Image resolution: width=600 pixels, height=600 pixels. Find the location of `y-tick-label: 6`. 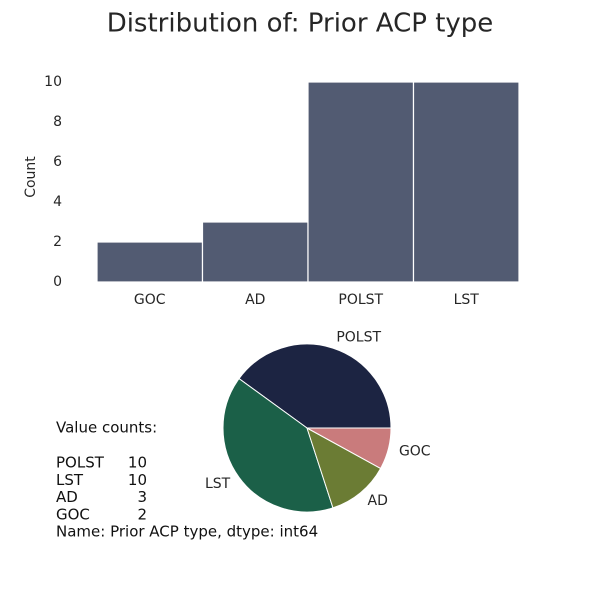

y-tick-label: 6 is located at coordinates (57, 162).